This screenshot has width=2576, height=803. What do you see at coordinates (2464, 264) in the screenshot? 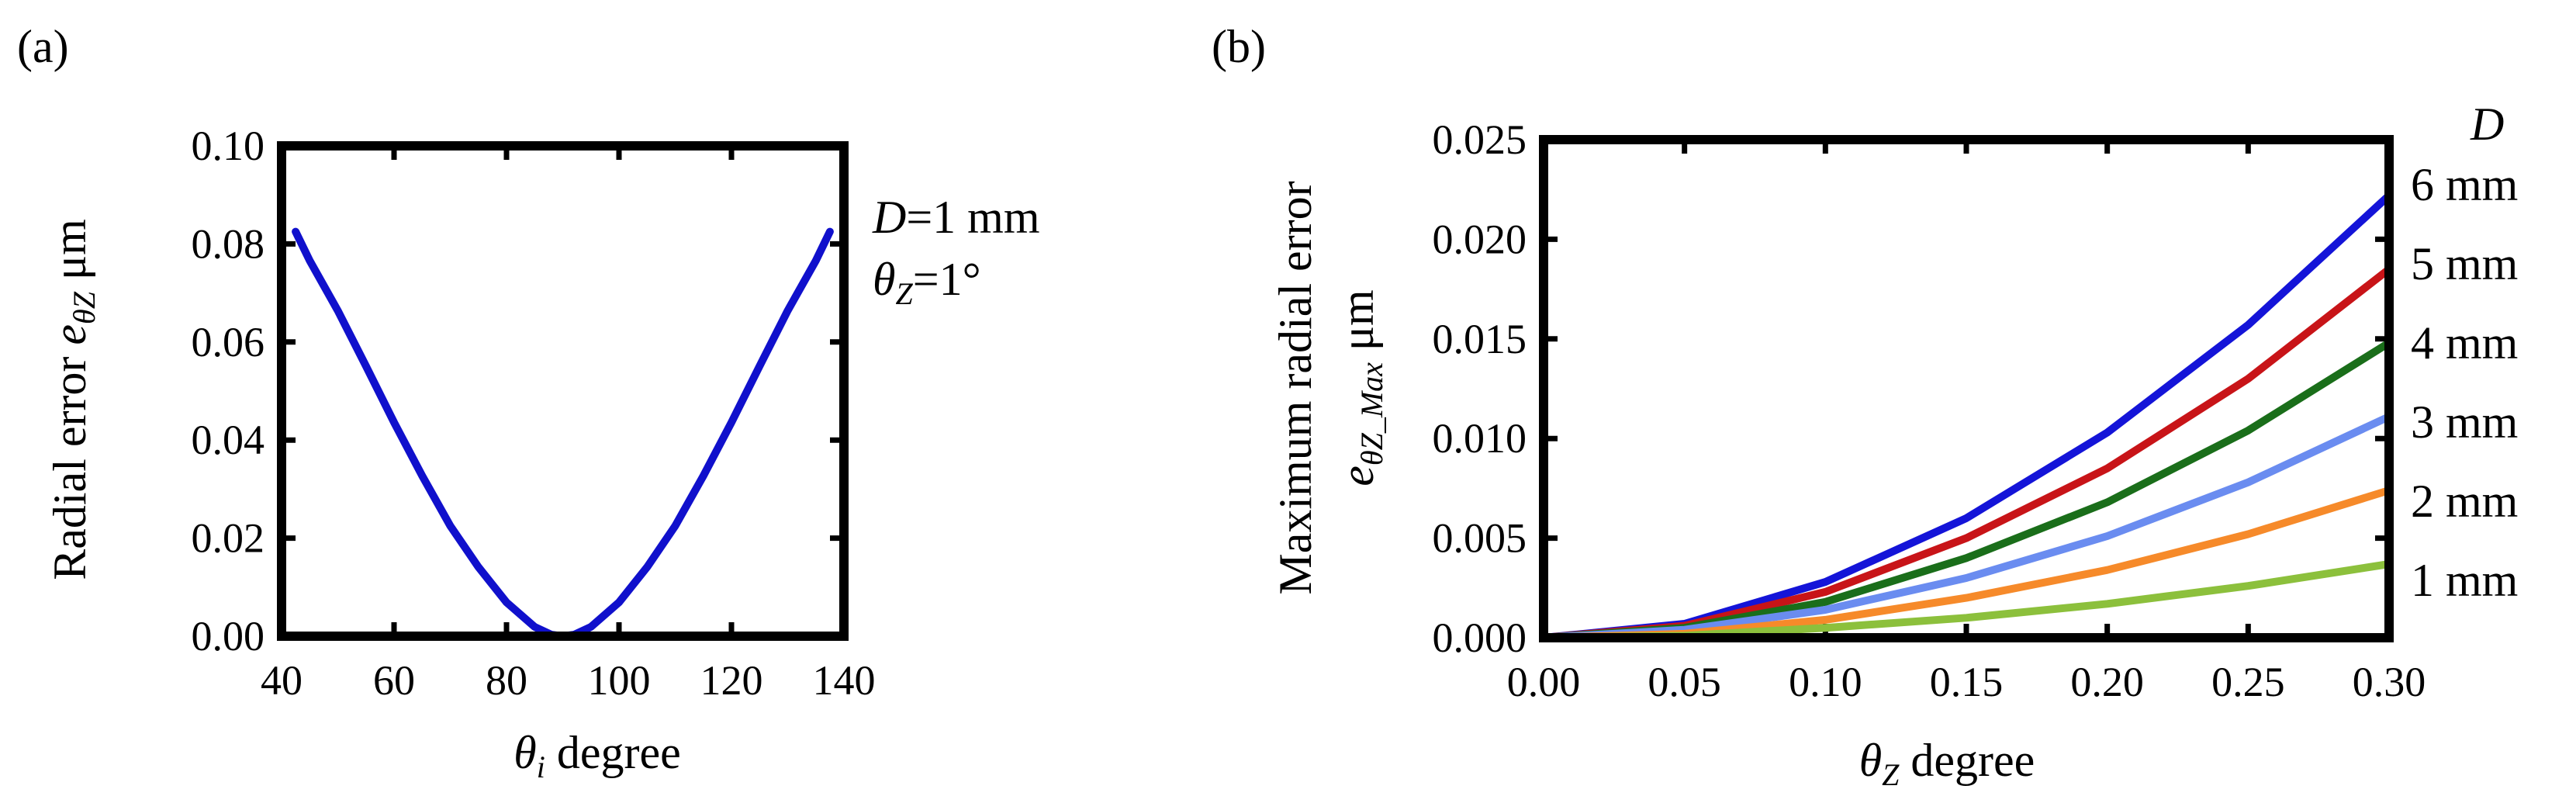
I see `legend-item-5-mm: 5 mm` at bounding box center [2464, 264].